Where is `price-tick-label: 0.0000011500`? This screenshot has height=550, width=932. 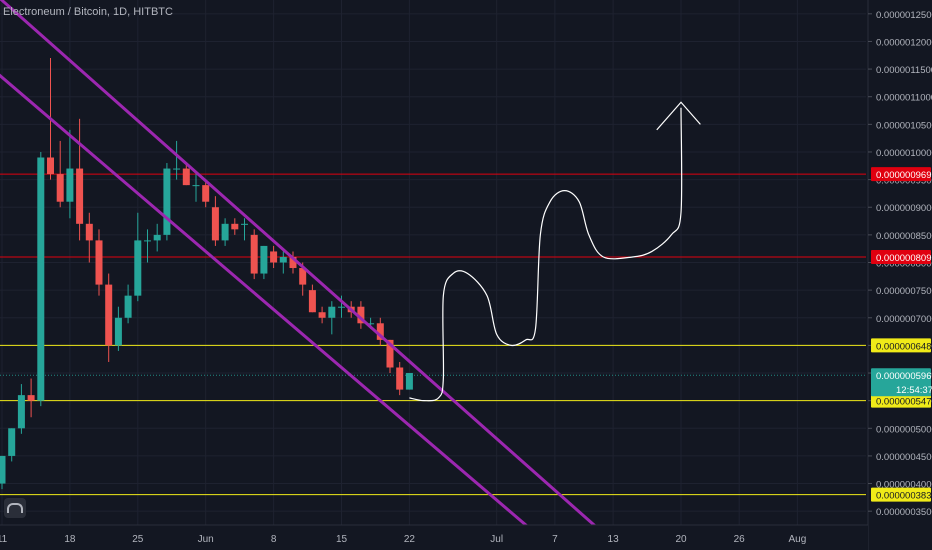 price-tick-label: 0.0000011500 is located at coordinates (904, 70).